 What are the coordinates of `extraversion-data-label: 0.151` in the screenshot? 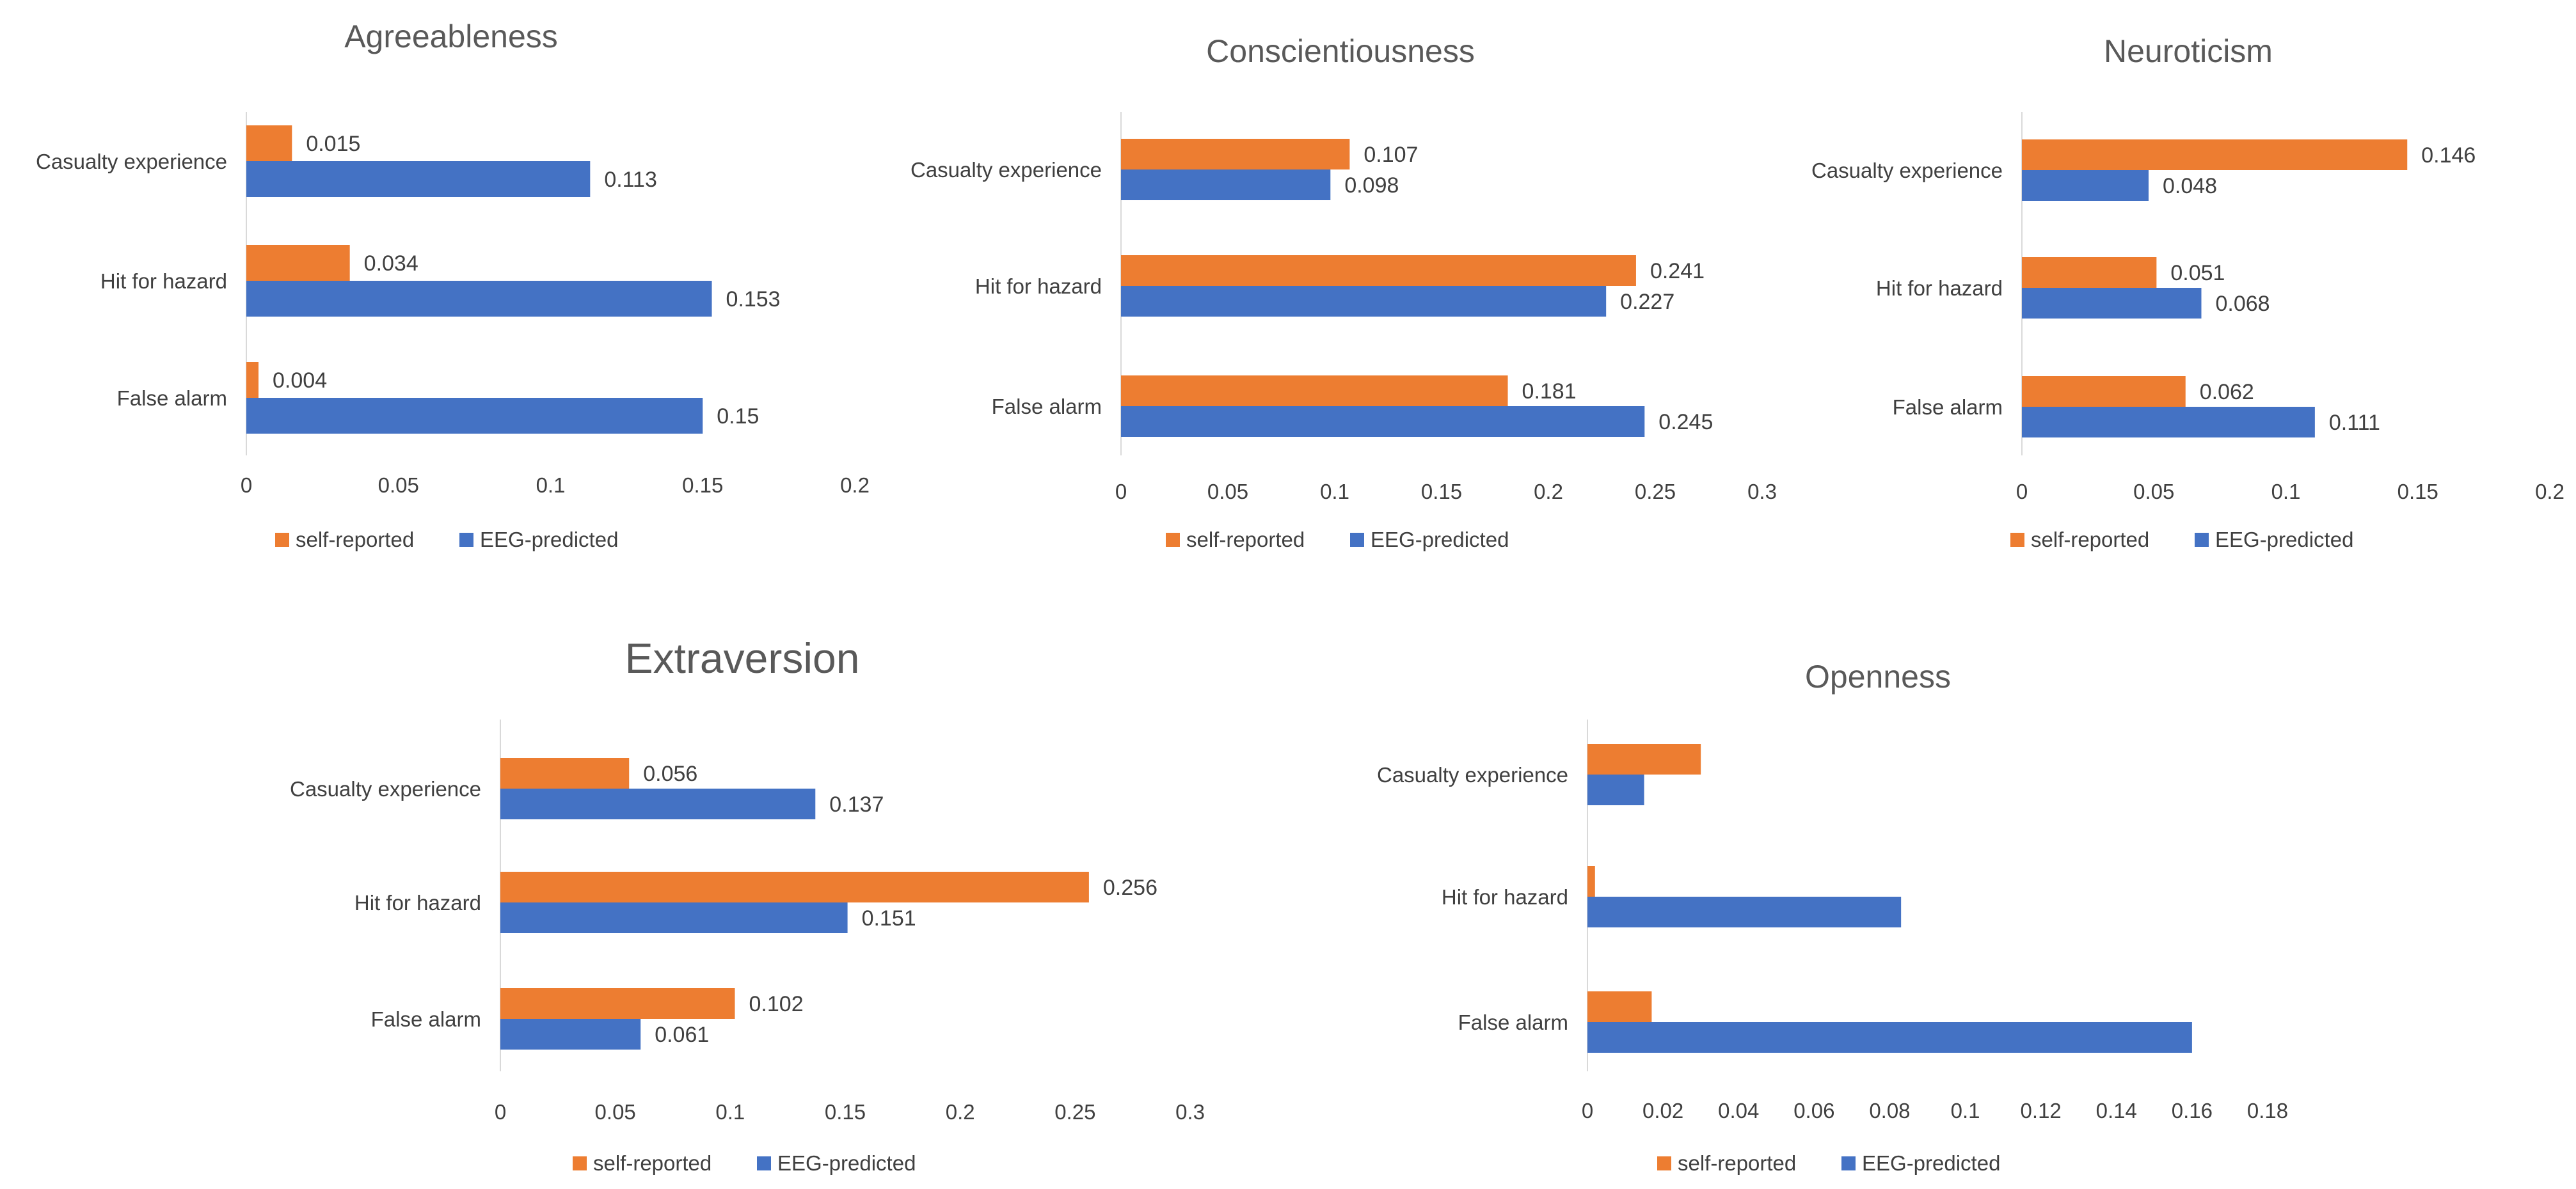 It's located at (889, 918).